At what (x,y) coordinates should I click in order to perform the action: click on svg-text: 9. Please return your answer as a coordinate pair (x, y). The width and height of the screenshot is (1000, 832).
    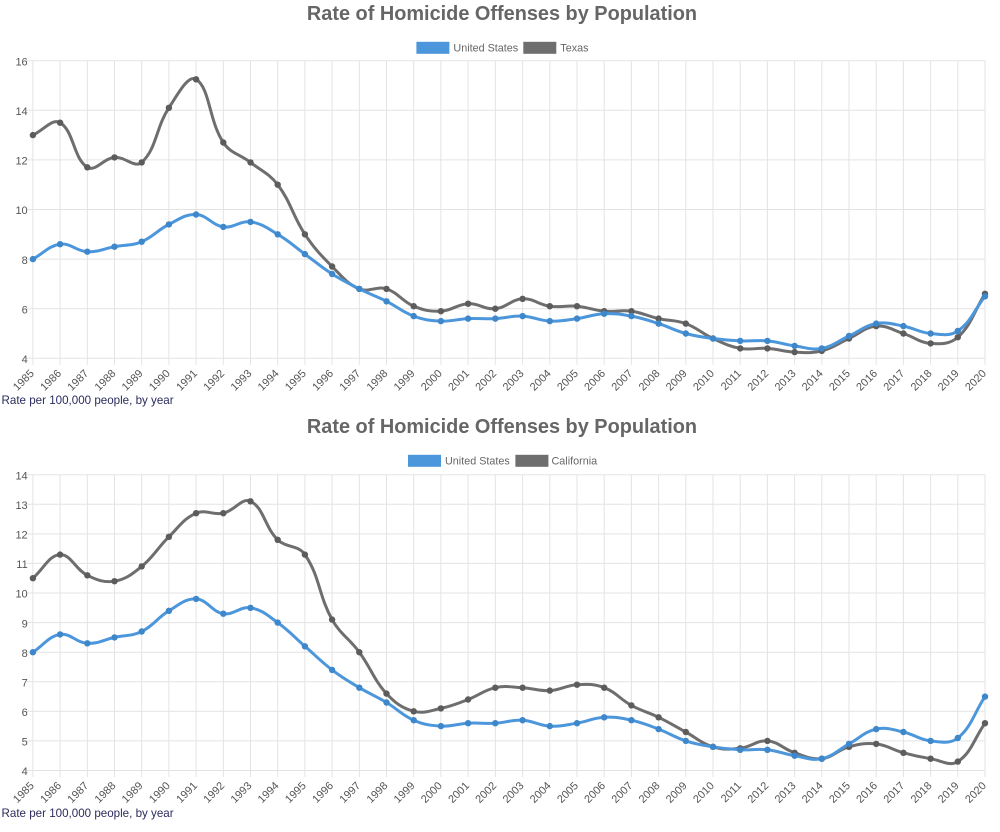
    Looking at the image, I should click on (25, 624).